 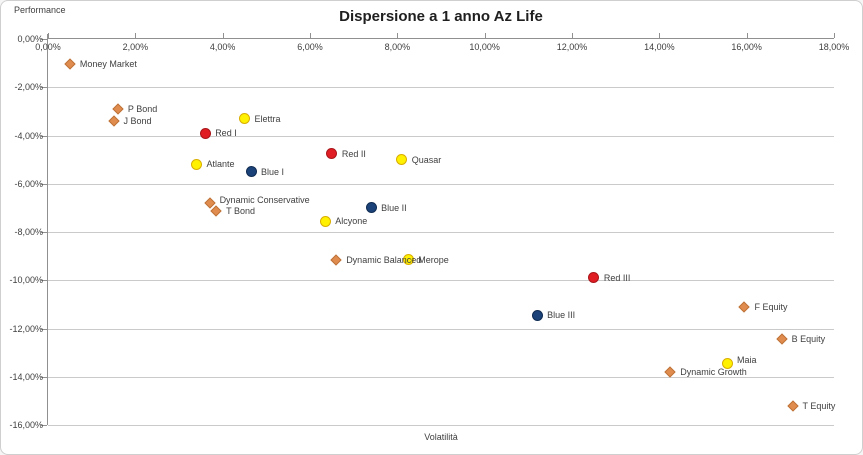 I want to click on atlante-marker, so click(x=196, y=164).